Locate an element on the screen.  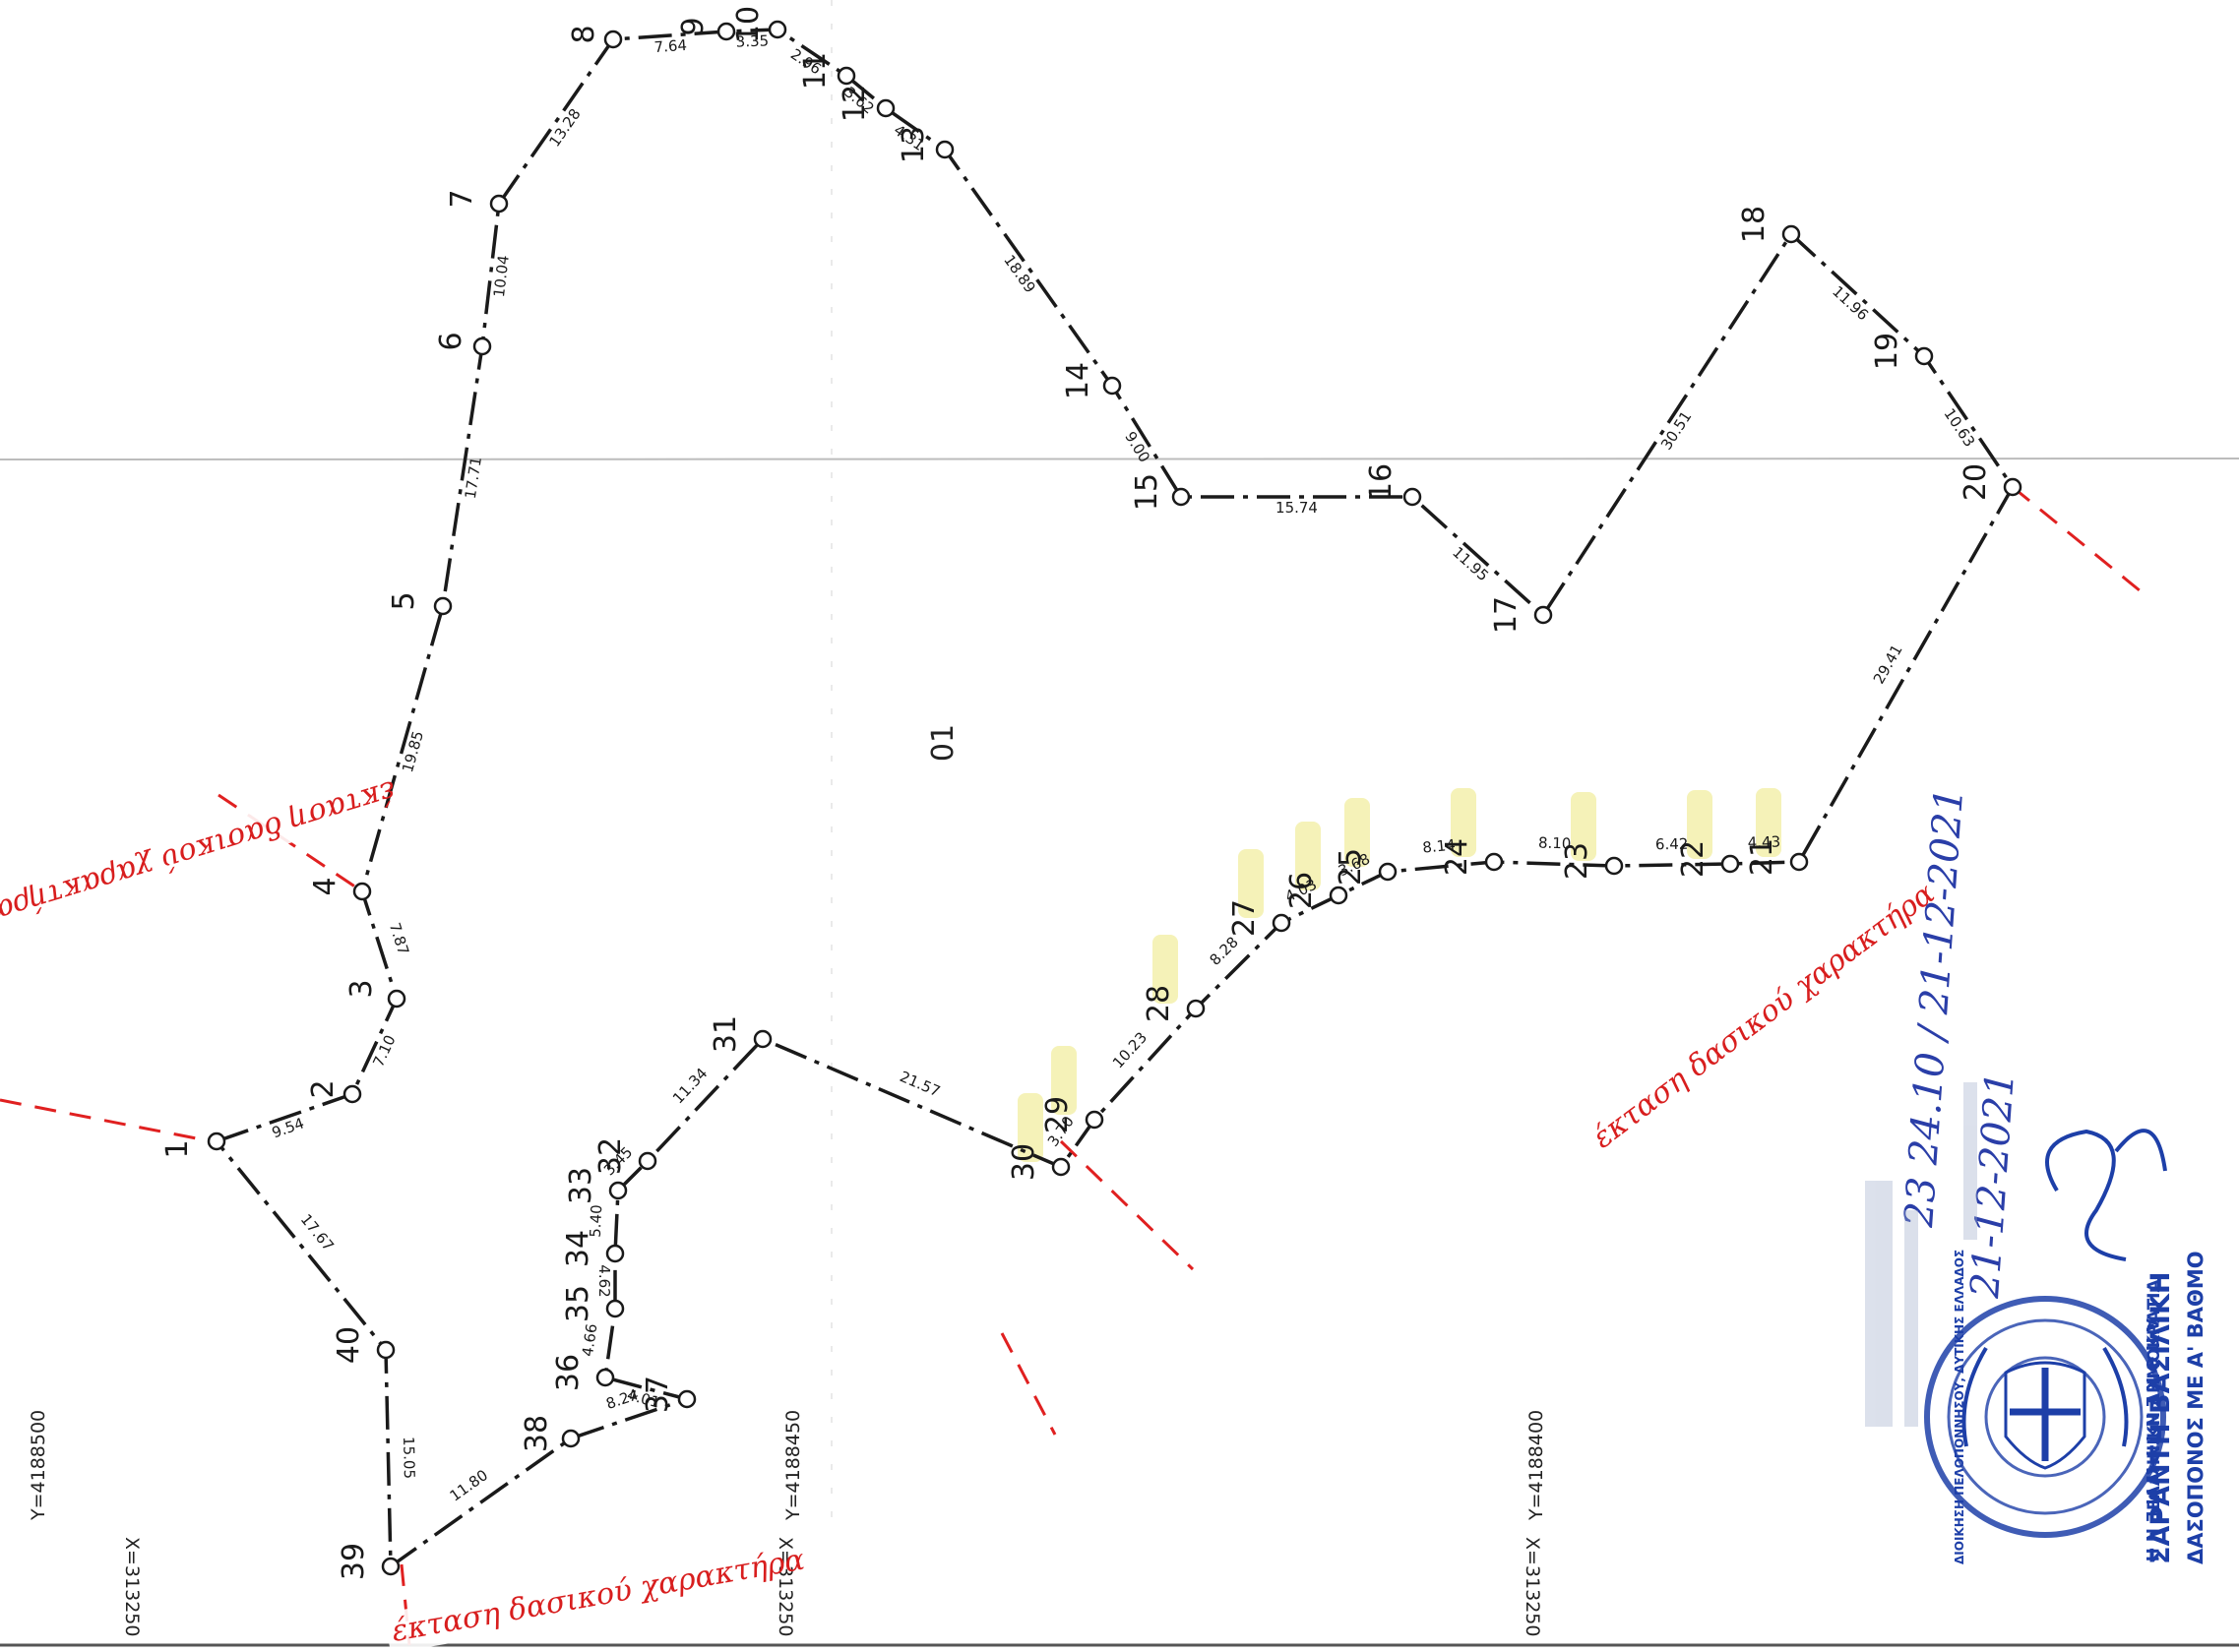
point-label-8: 8 is located at coordinates (584, 34).